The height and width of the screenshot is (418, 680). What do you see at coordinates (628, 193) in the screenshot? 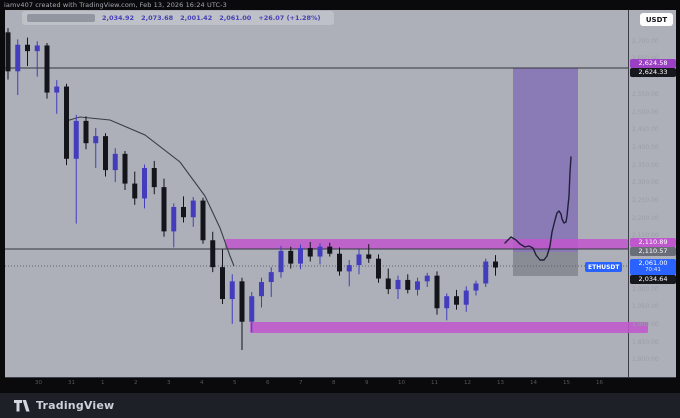
I see `price-axis-separator` at bounding box center [628, 193].